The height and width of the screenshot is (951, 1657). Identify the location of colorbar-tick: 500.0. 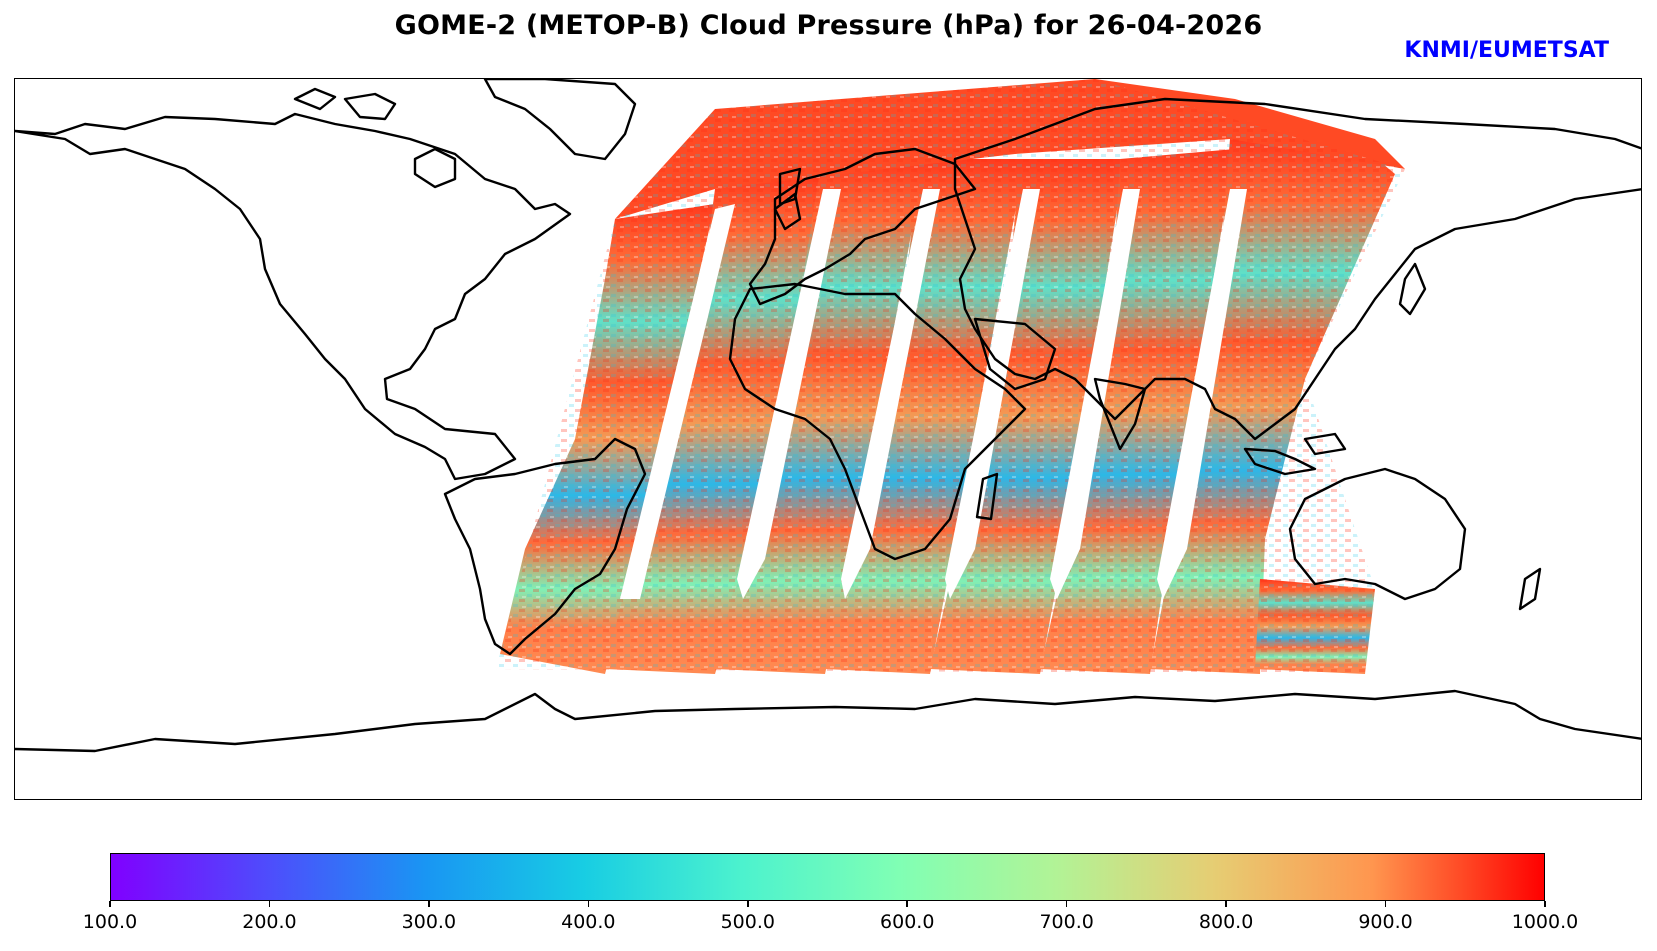
(748, 917).